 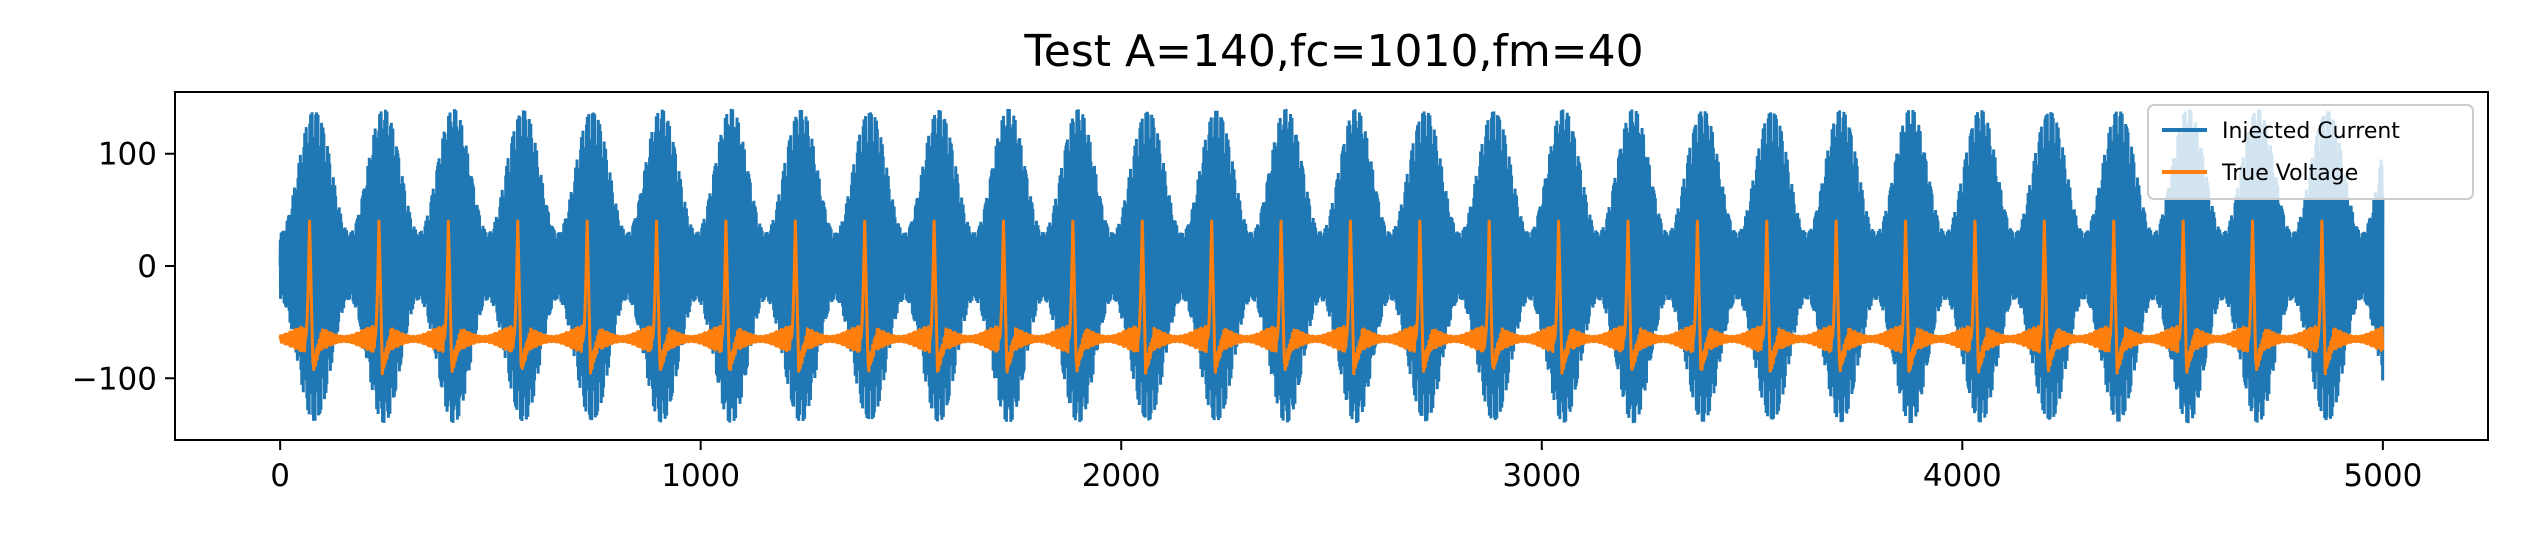 I want to click on legend-label-injected-current: Injected Current, so click(x=2311, y=131).